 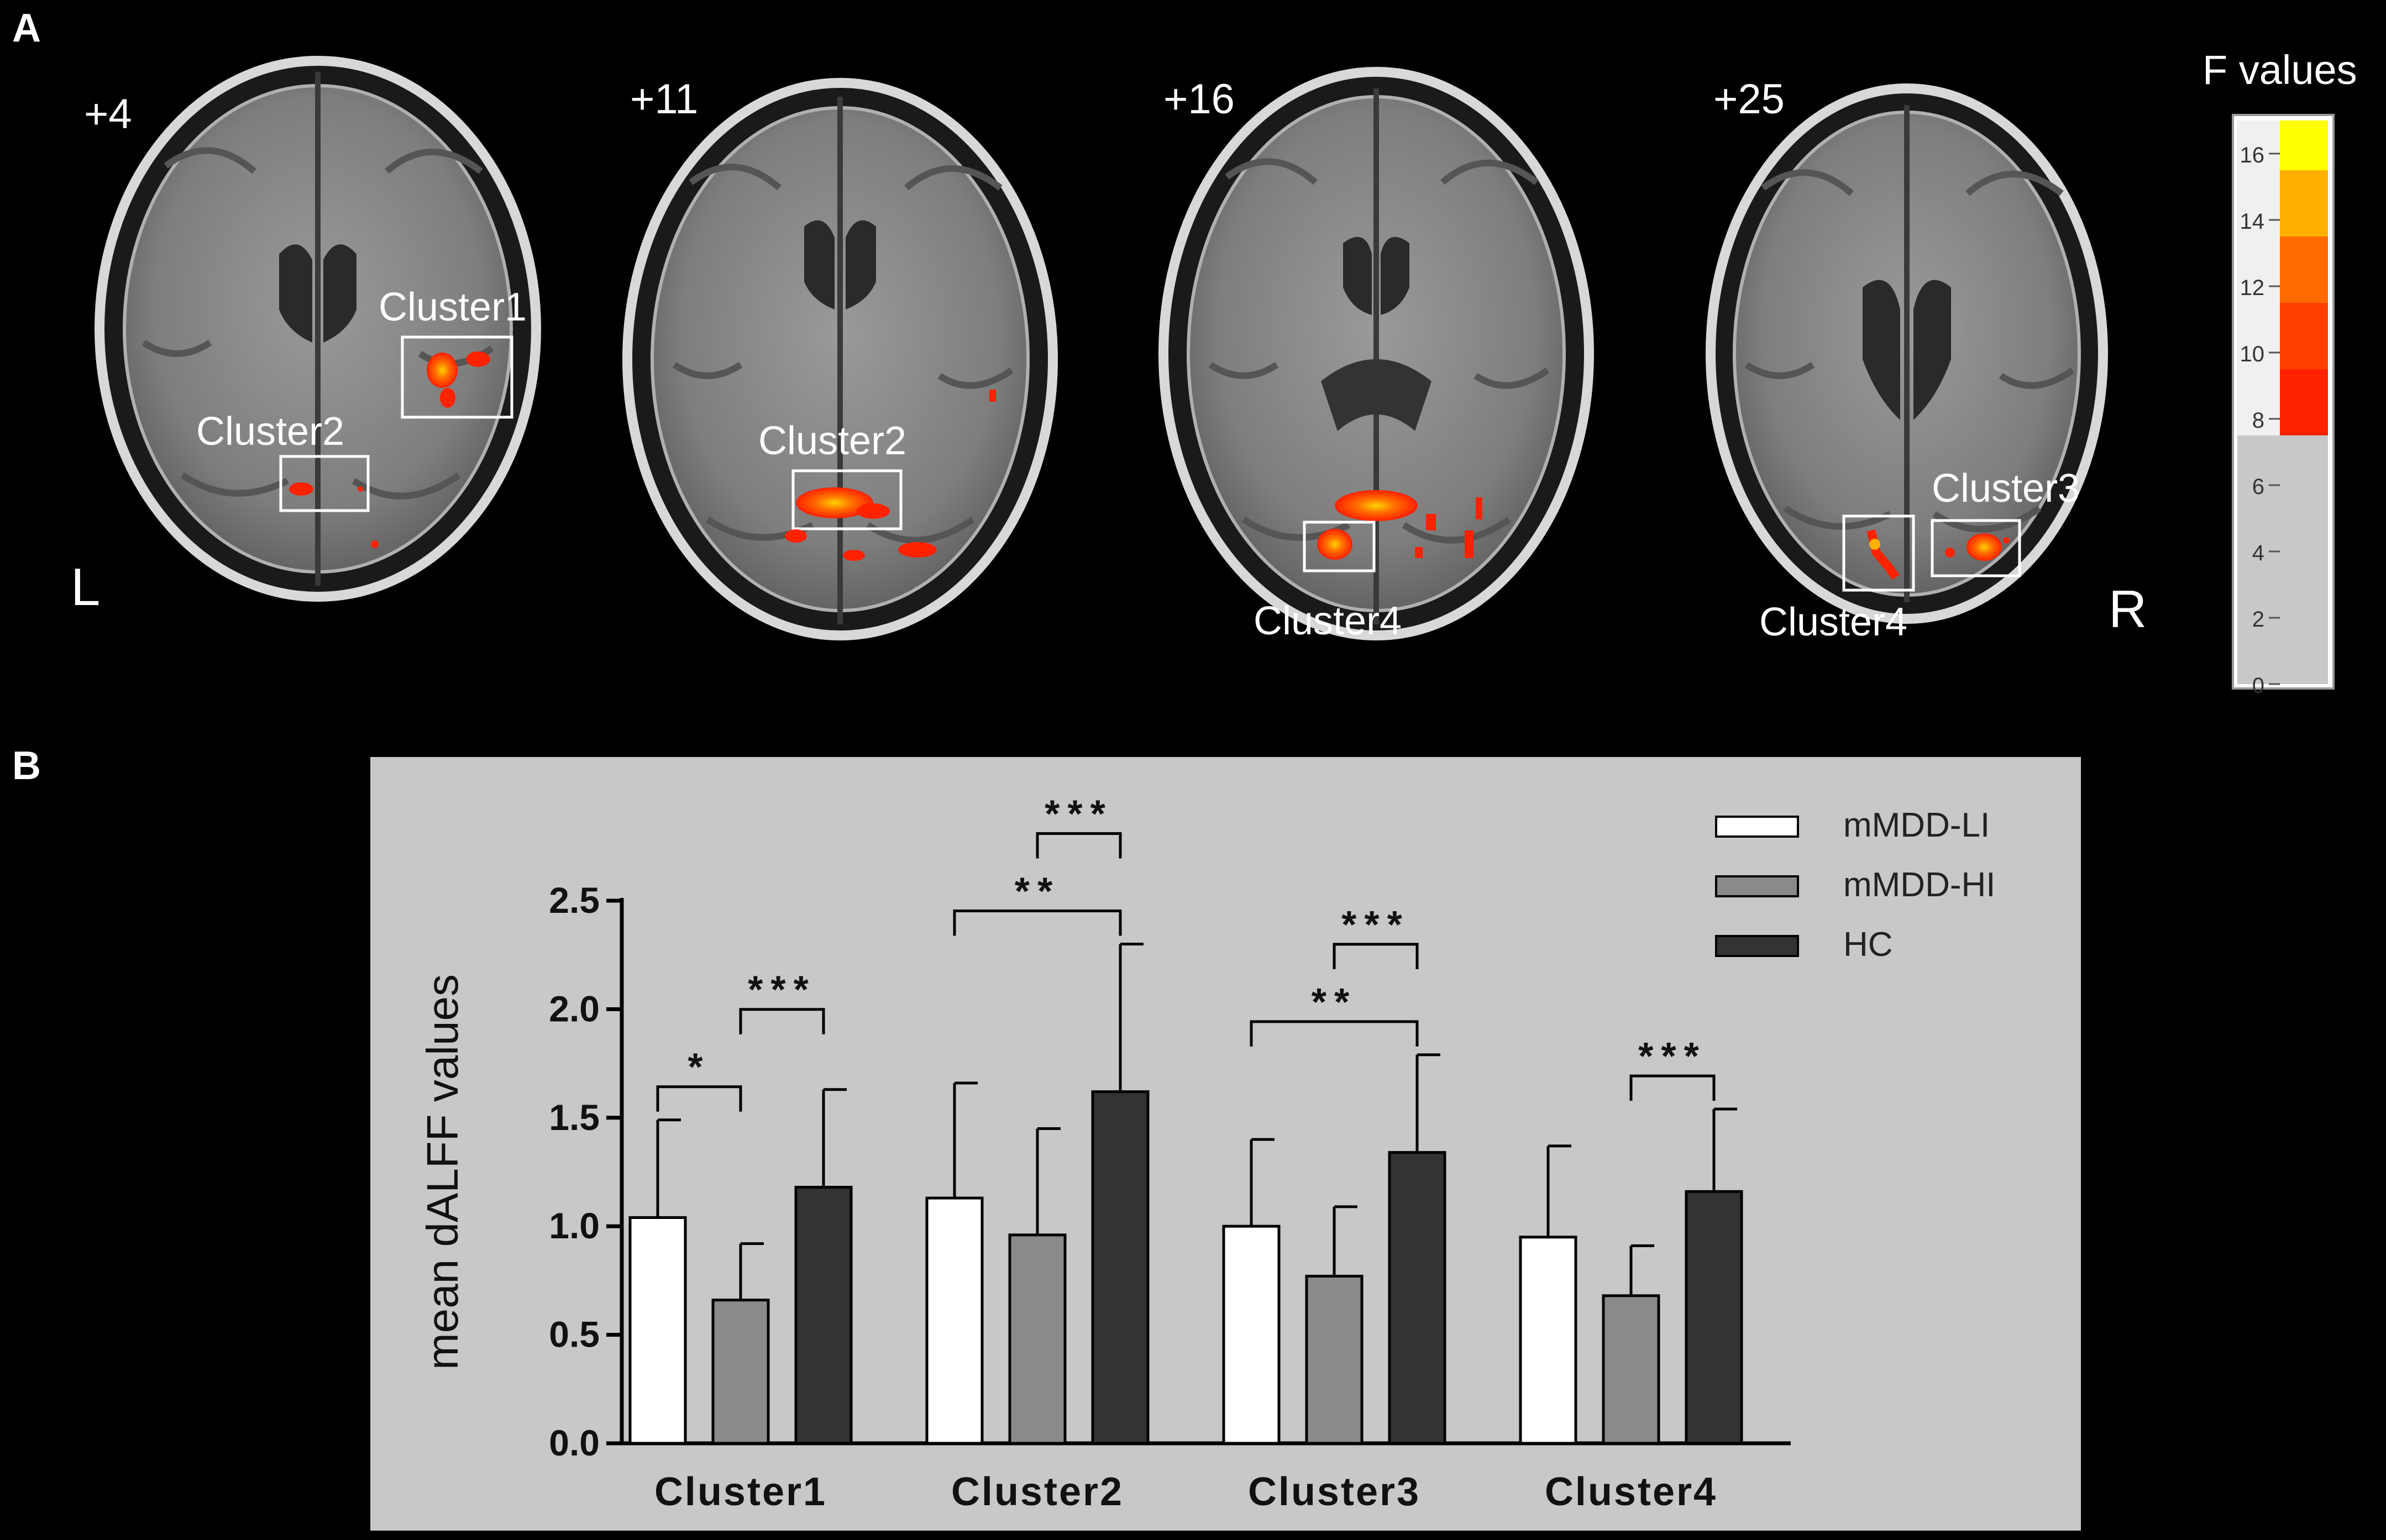 What do you see at coordinates (1334, 1492) in the screenshot?
I see `x-tick-label-2: Cluster3` at bounding box center [1334, 1492].